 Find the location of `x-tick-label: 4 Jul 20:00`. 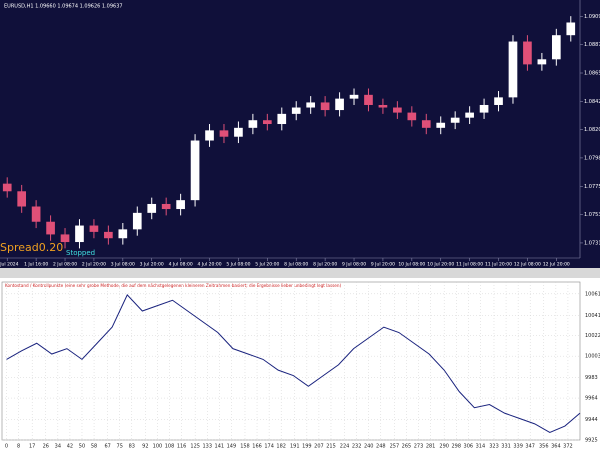

x-tick-label: 4 Jul 20:00 is located at coordinates (209, 265).